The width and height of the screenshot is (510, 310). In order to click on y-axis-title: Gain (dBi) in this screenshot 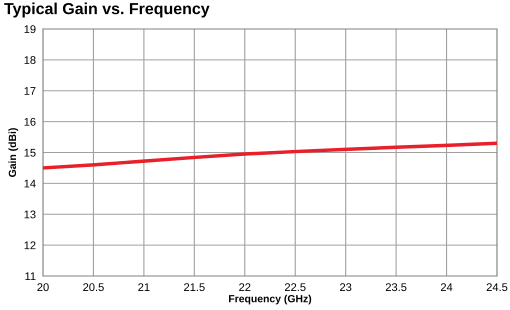, I will do `click(13, 152)`.